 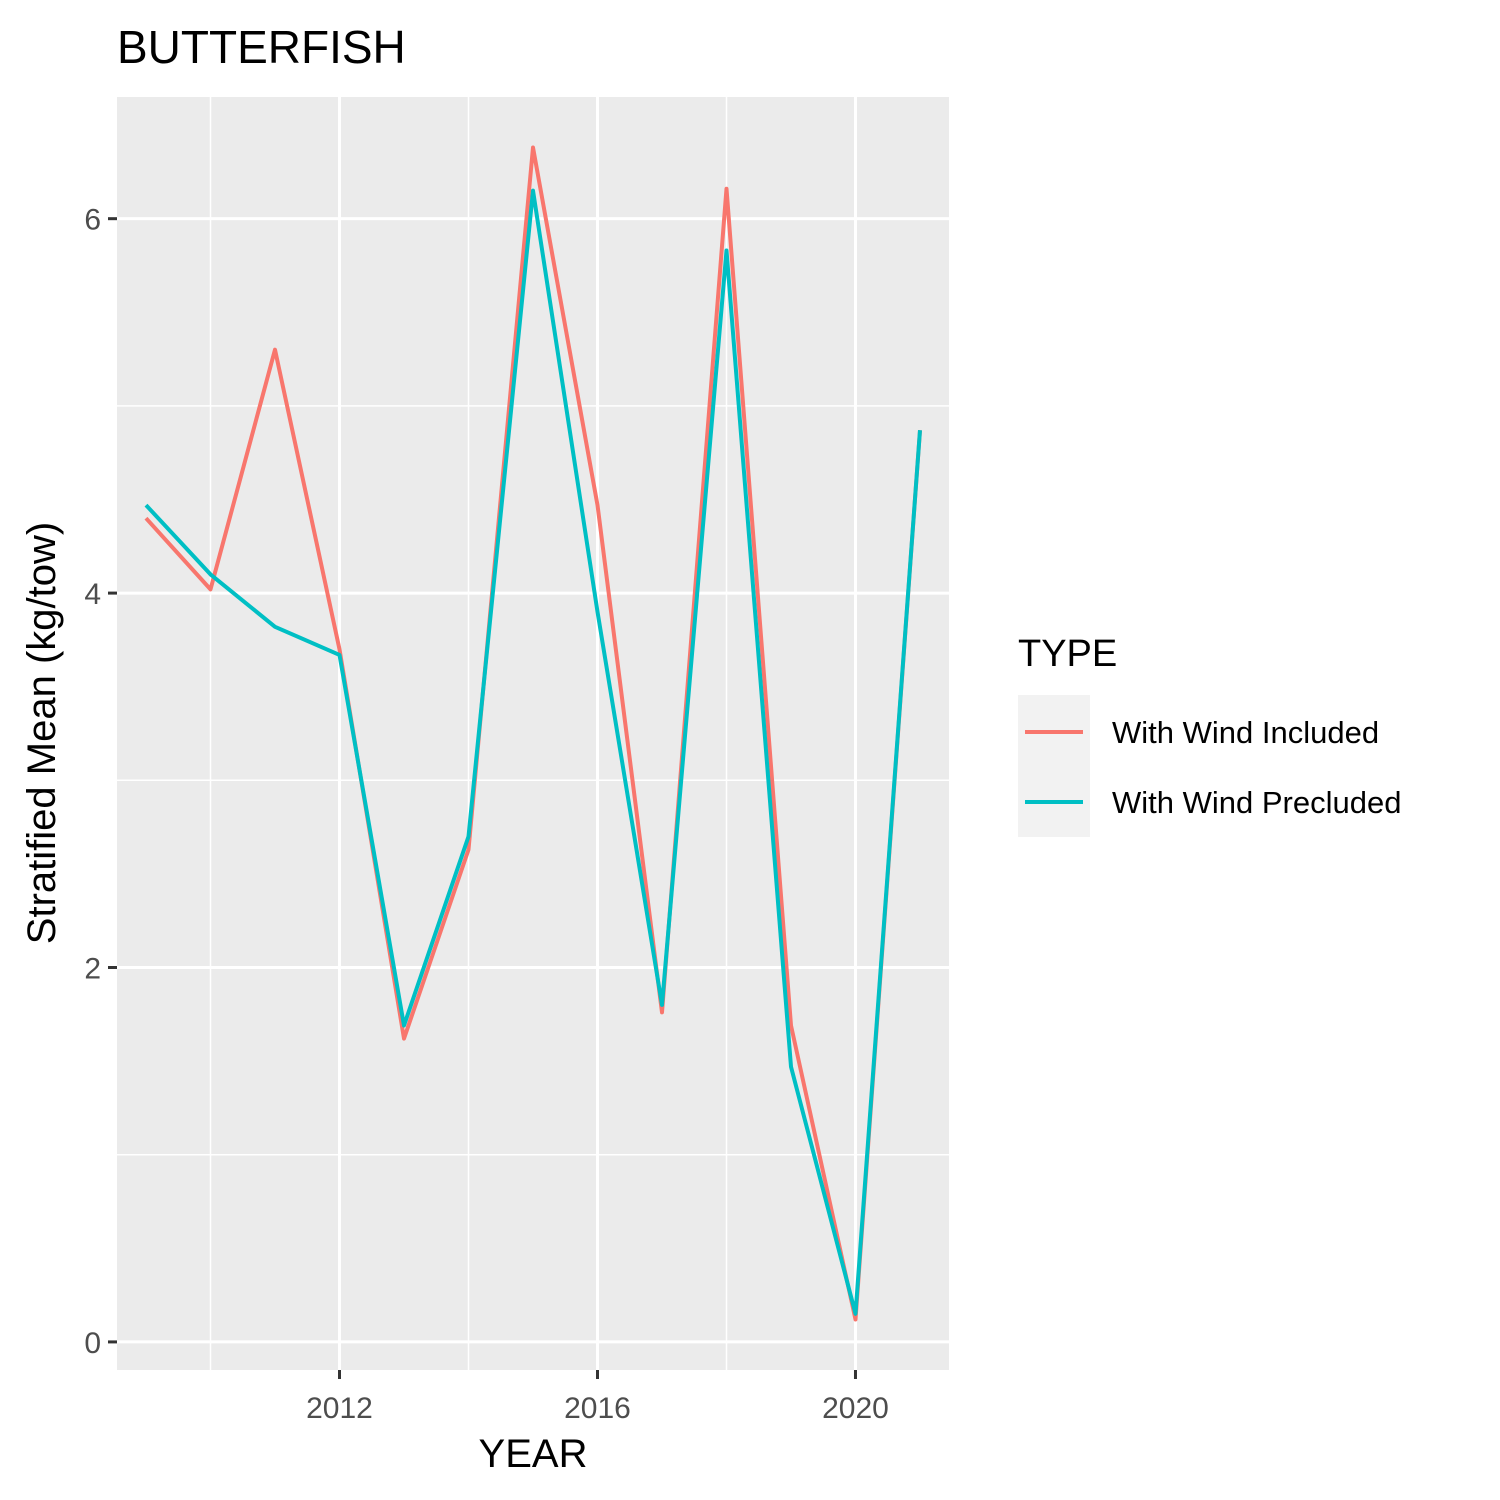 What do you see at coordinates (1054, 766) in the screenshot?
I see `legend-key-background` at bounding box center [1054, 766].